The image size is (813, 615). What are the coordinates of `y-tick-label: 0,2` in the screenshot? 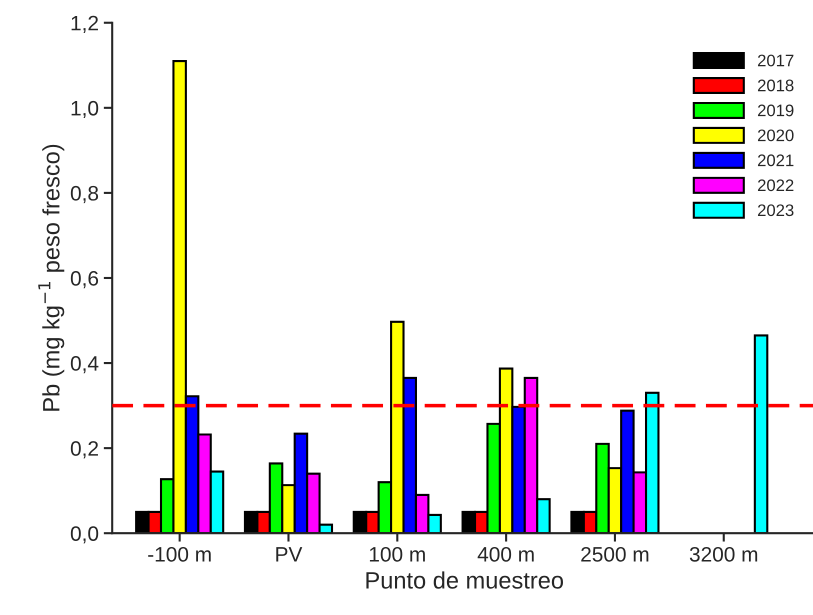 It's located at (84, 449).